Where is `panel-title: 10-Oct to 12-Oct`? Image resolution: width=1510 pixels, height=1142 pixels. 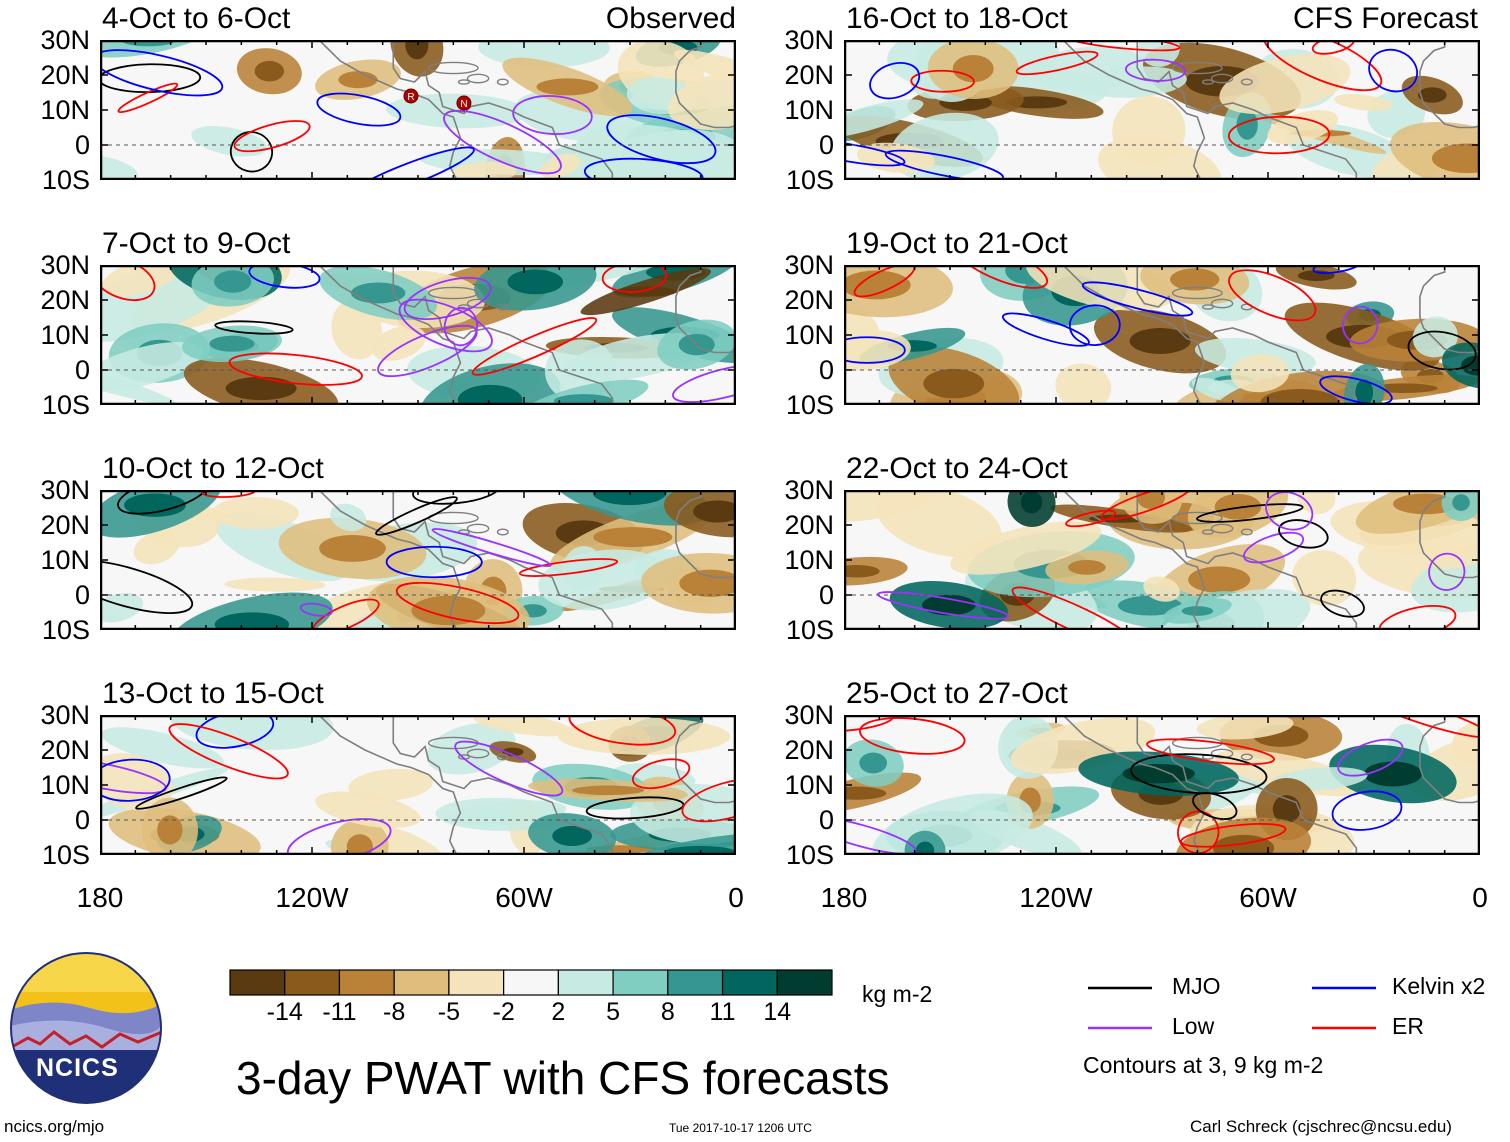 panel-title: 10-Oct to 12-Oct is located at coordinates (213, 468).